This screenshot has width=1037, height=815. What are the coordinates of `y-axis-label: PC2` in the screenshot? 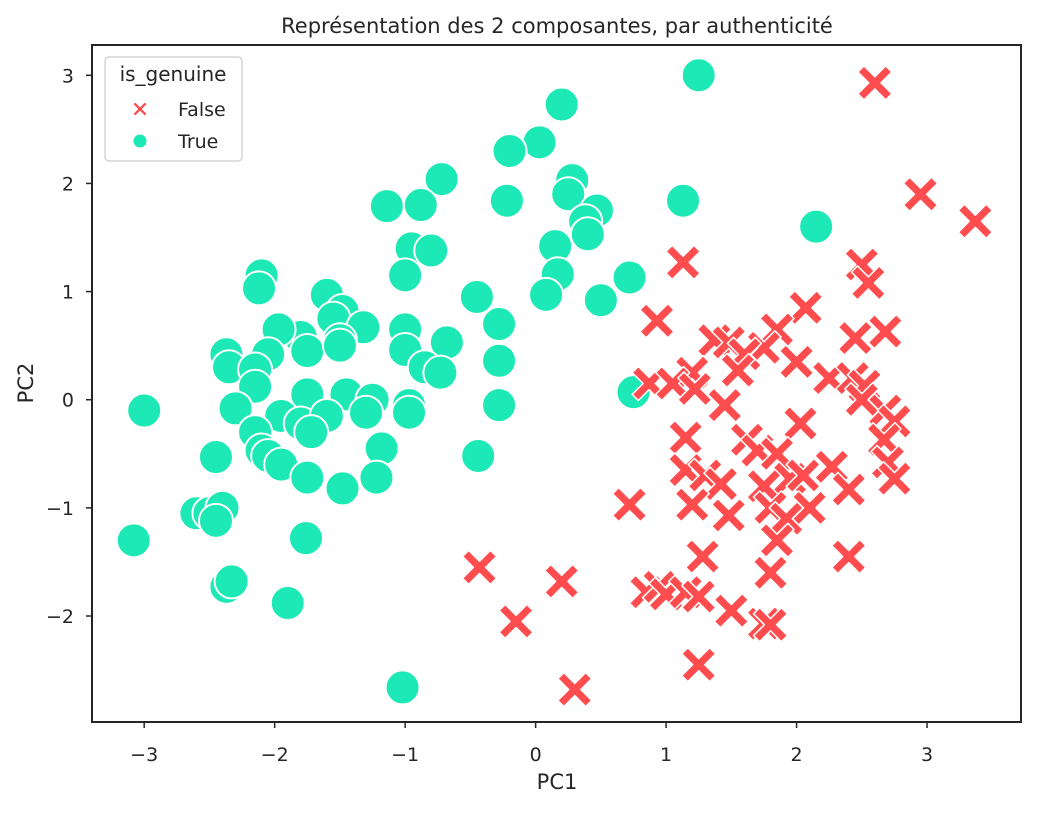 It's located at (26, 383).